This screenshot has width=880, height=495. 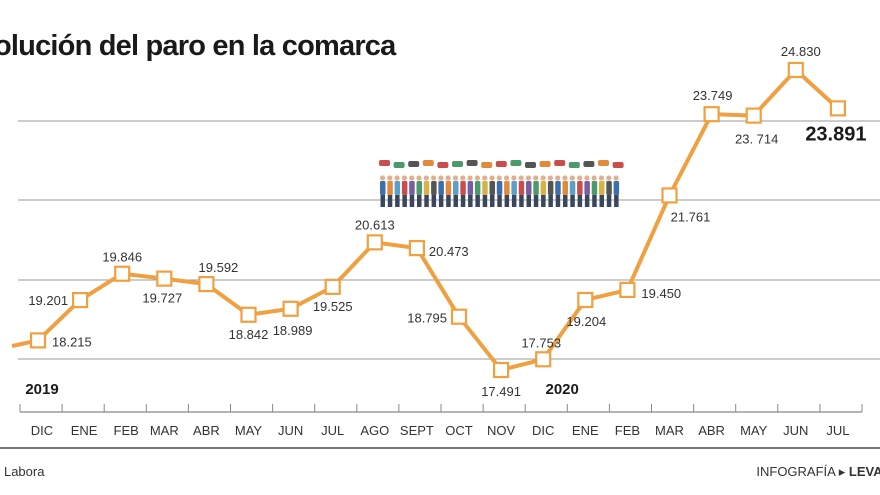 I want to click on year-label: 2019, so click(x=41, y=389).